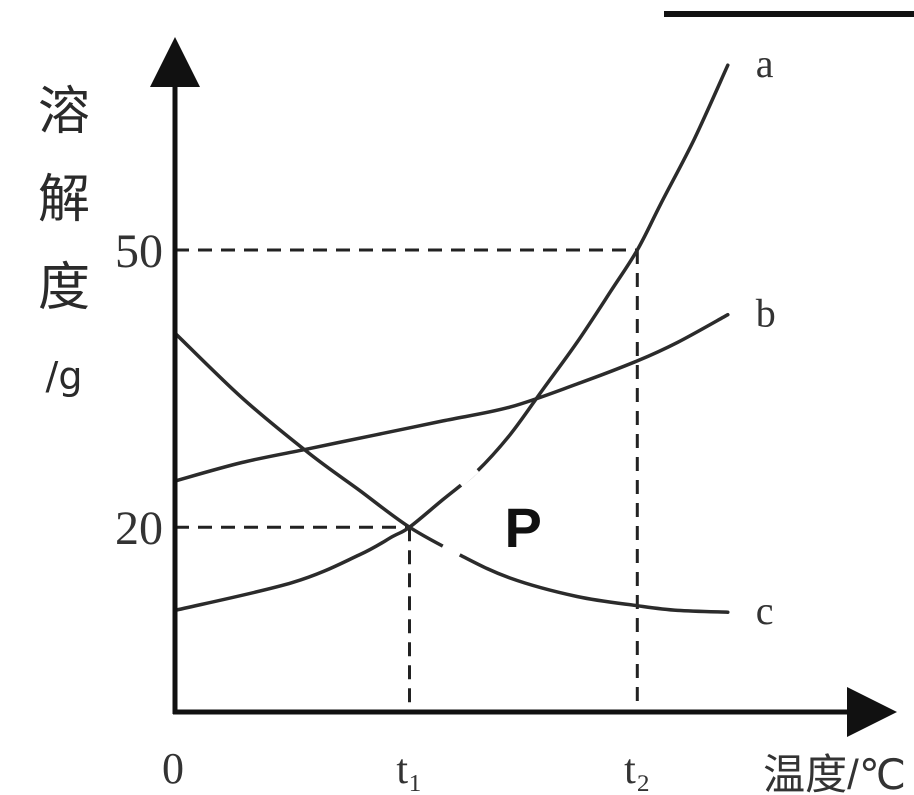 Image resolution: width=914 pixels, height=795 pixels. I want to click on curve-a-gap, so click(468, 476).